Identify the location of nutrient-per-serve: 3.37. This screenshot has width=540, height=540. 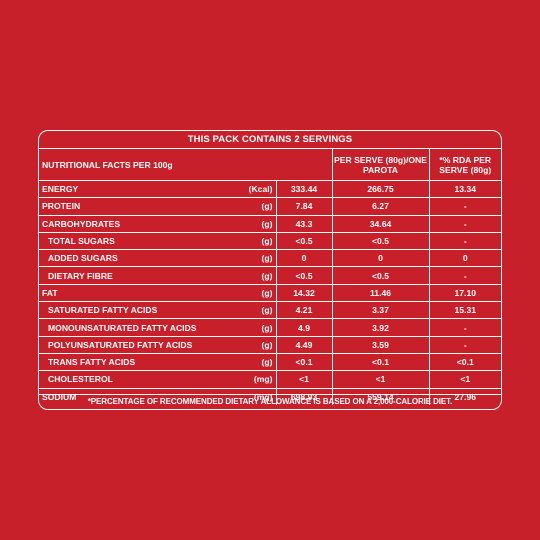
(381, 310).